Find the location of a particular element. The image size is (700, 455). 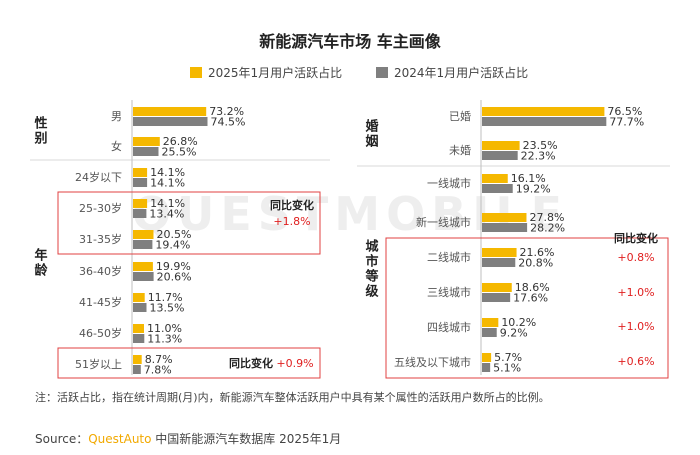

chart-title: 新能源汽车市场 车主画像 is located at coordinates (350, 41).